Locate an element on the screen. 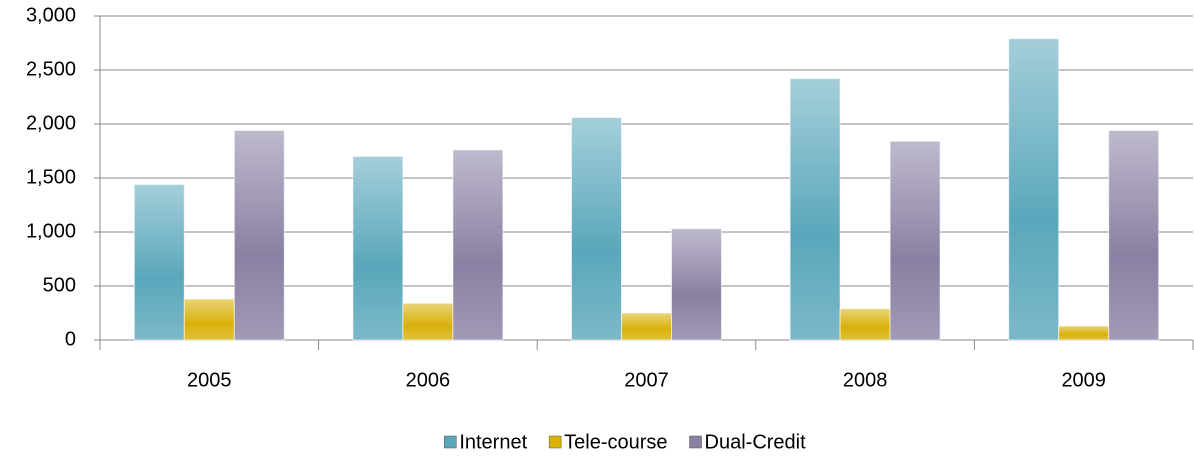 Image resolution: width=1194 pixels, height=461 pixels. legend-label: Internet is located at coordinates (493, 442).